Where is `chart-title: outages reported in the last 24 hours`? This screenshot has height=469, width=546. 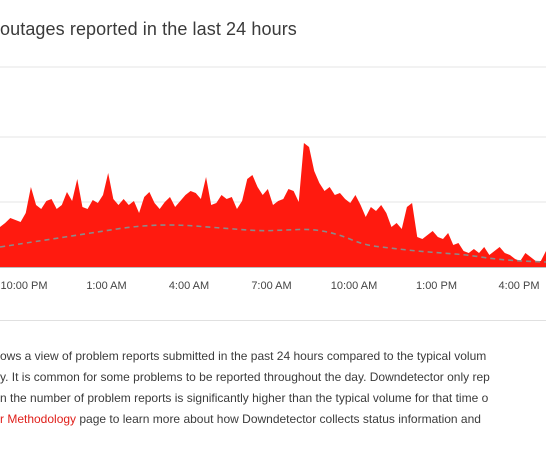
chart-title: outages reported in the last 24 hours is located at coordinates (148, 29).